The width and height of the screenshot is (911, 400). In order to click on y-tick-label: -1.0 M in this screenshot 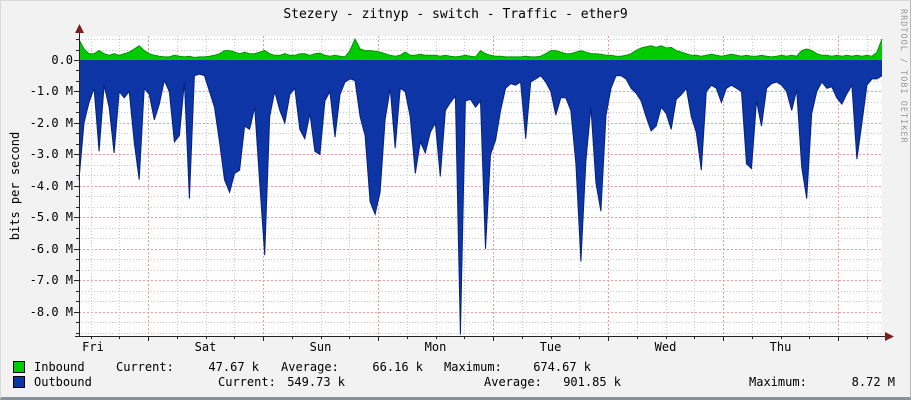, I will do `click(51, 91)`.